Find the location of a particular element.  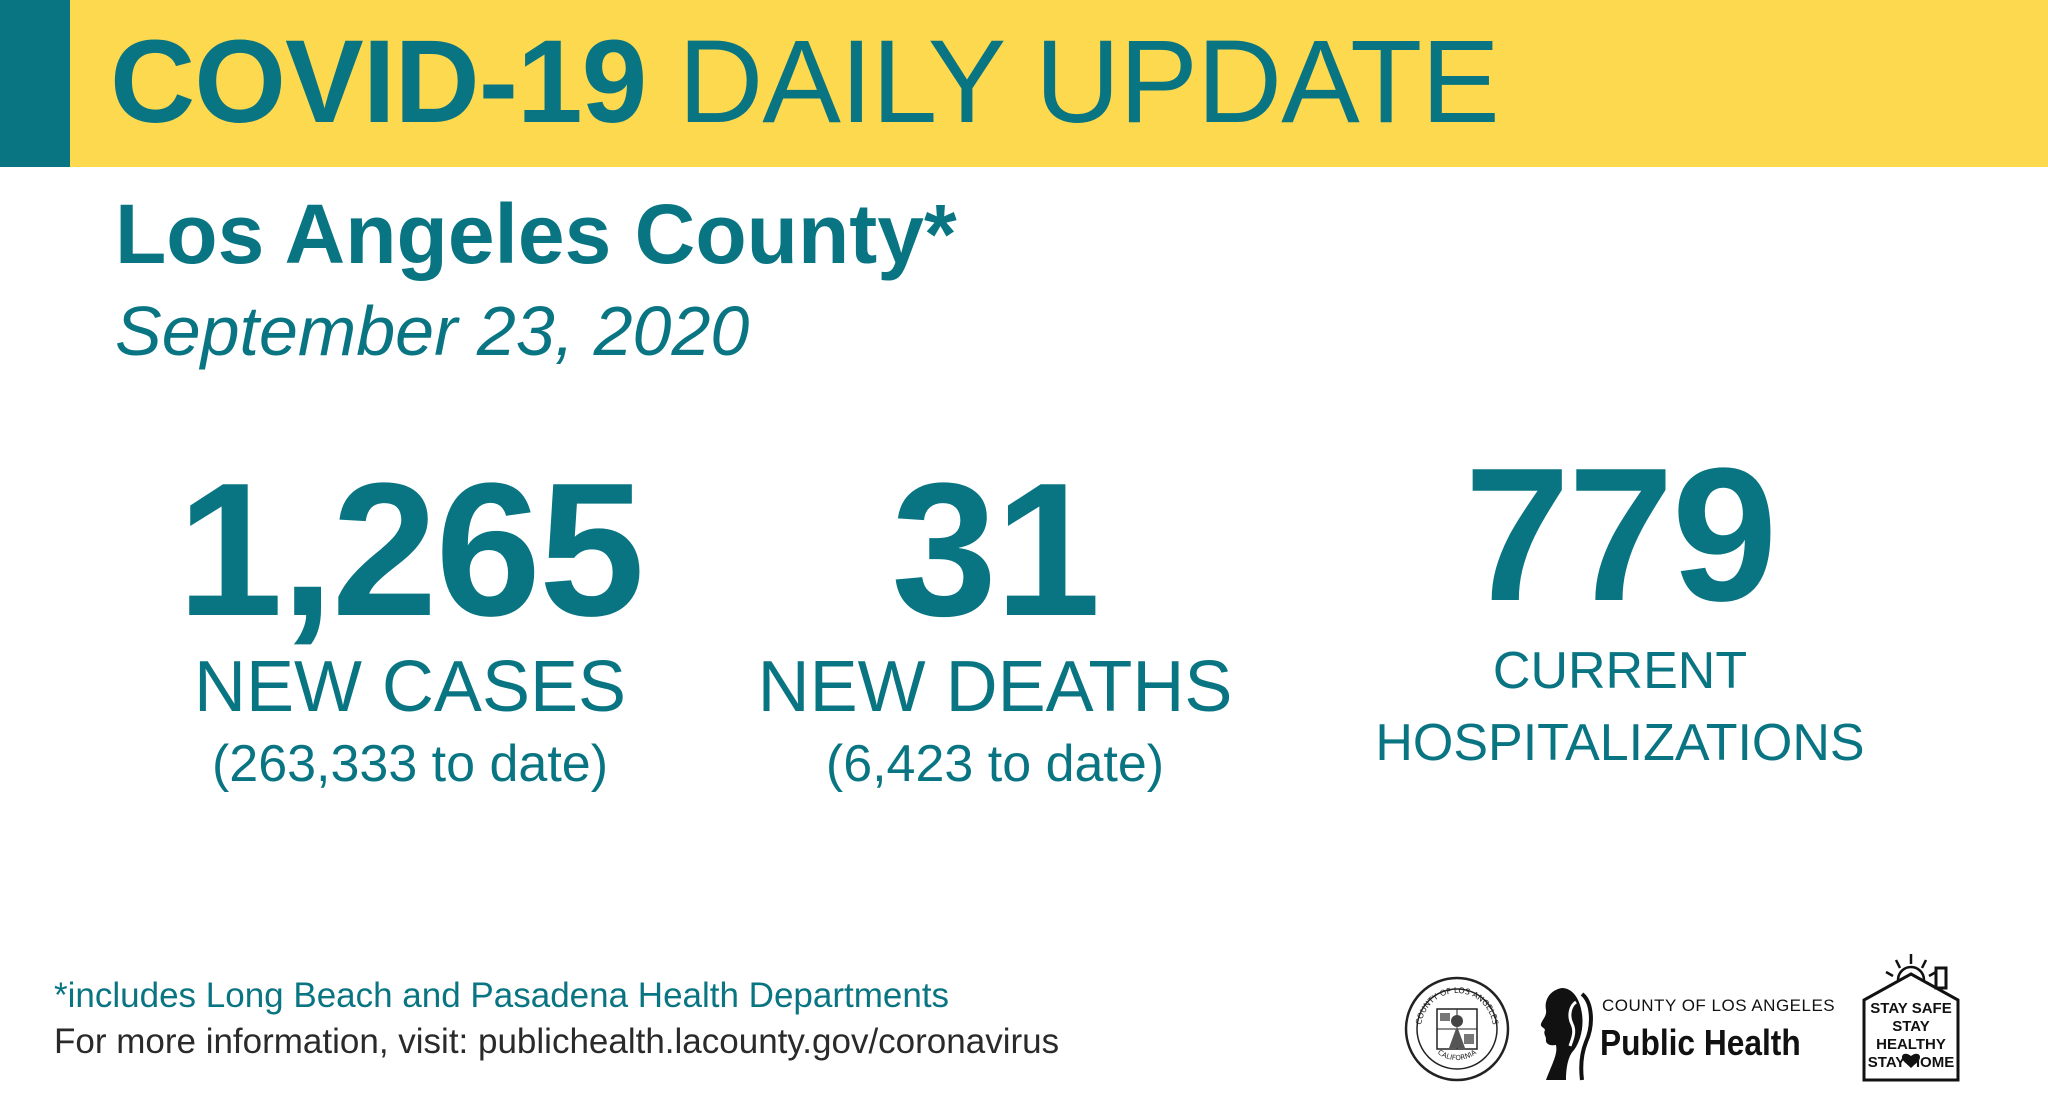

stat-new-deaths: 31 NEW DEATHS (6,423 to date) is located at coordinates (995, 627).